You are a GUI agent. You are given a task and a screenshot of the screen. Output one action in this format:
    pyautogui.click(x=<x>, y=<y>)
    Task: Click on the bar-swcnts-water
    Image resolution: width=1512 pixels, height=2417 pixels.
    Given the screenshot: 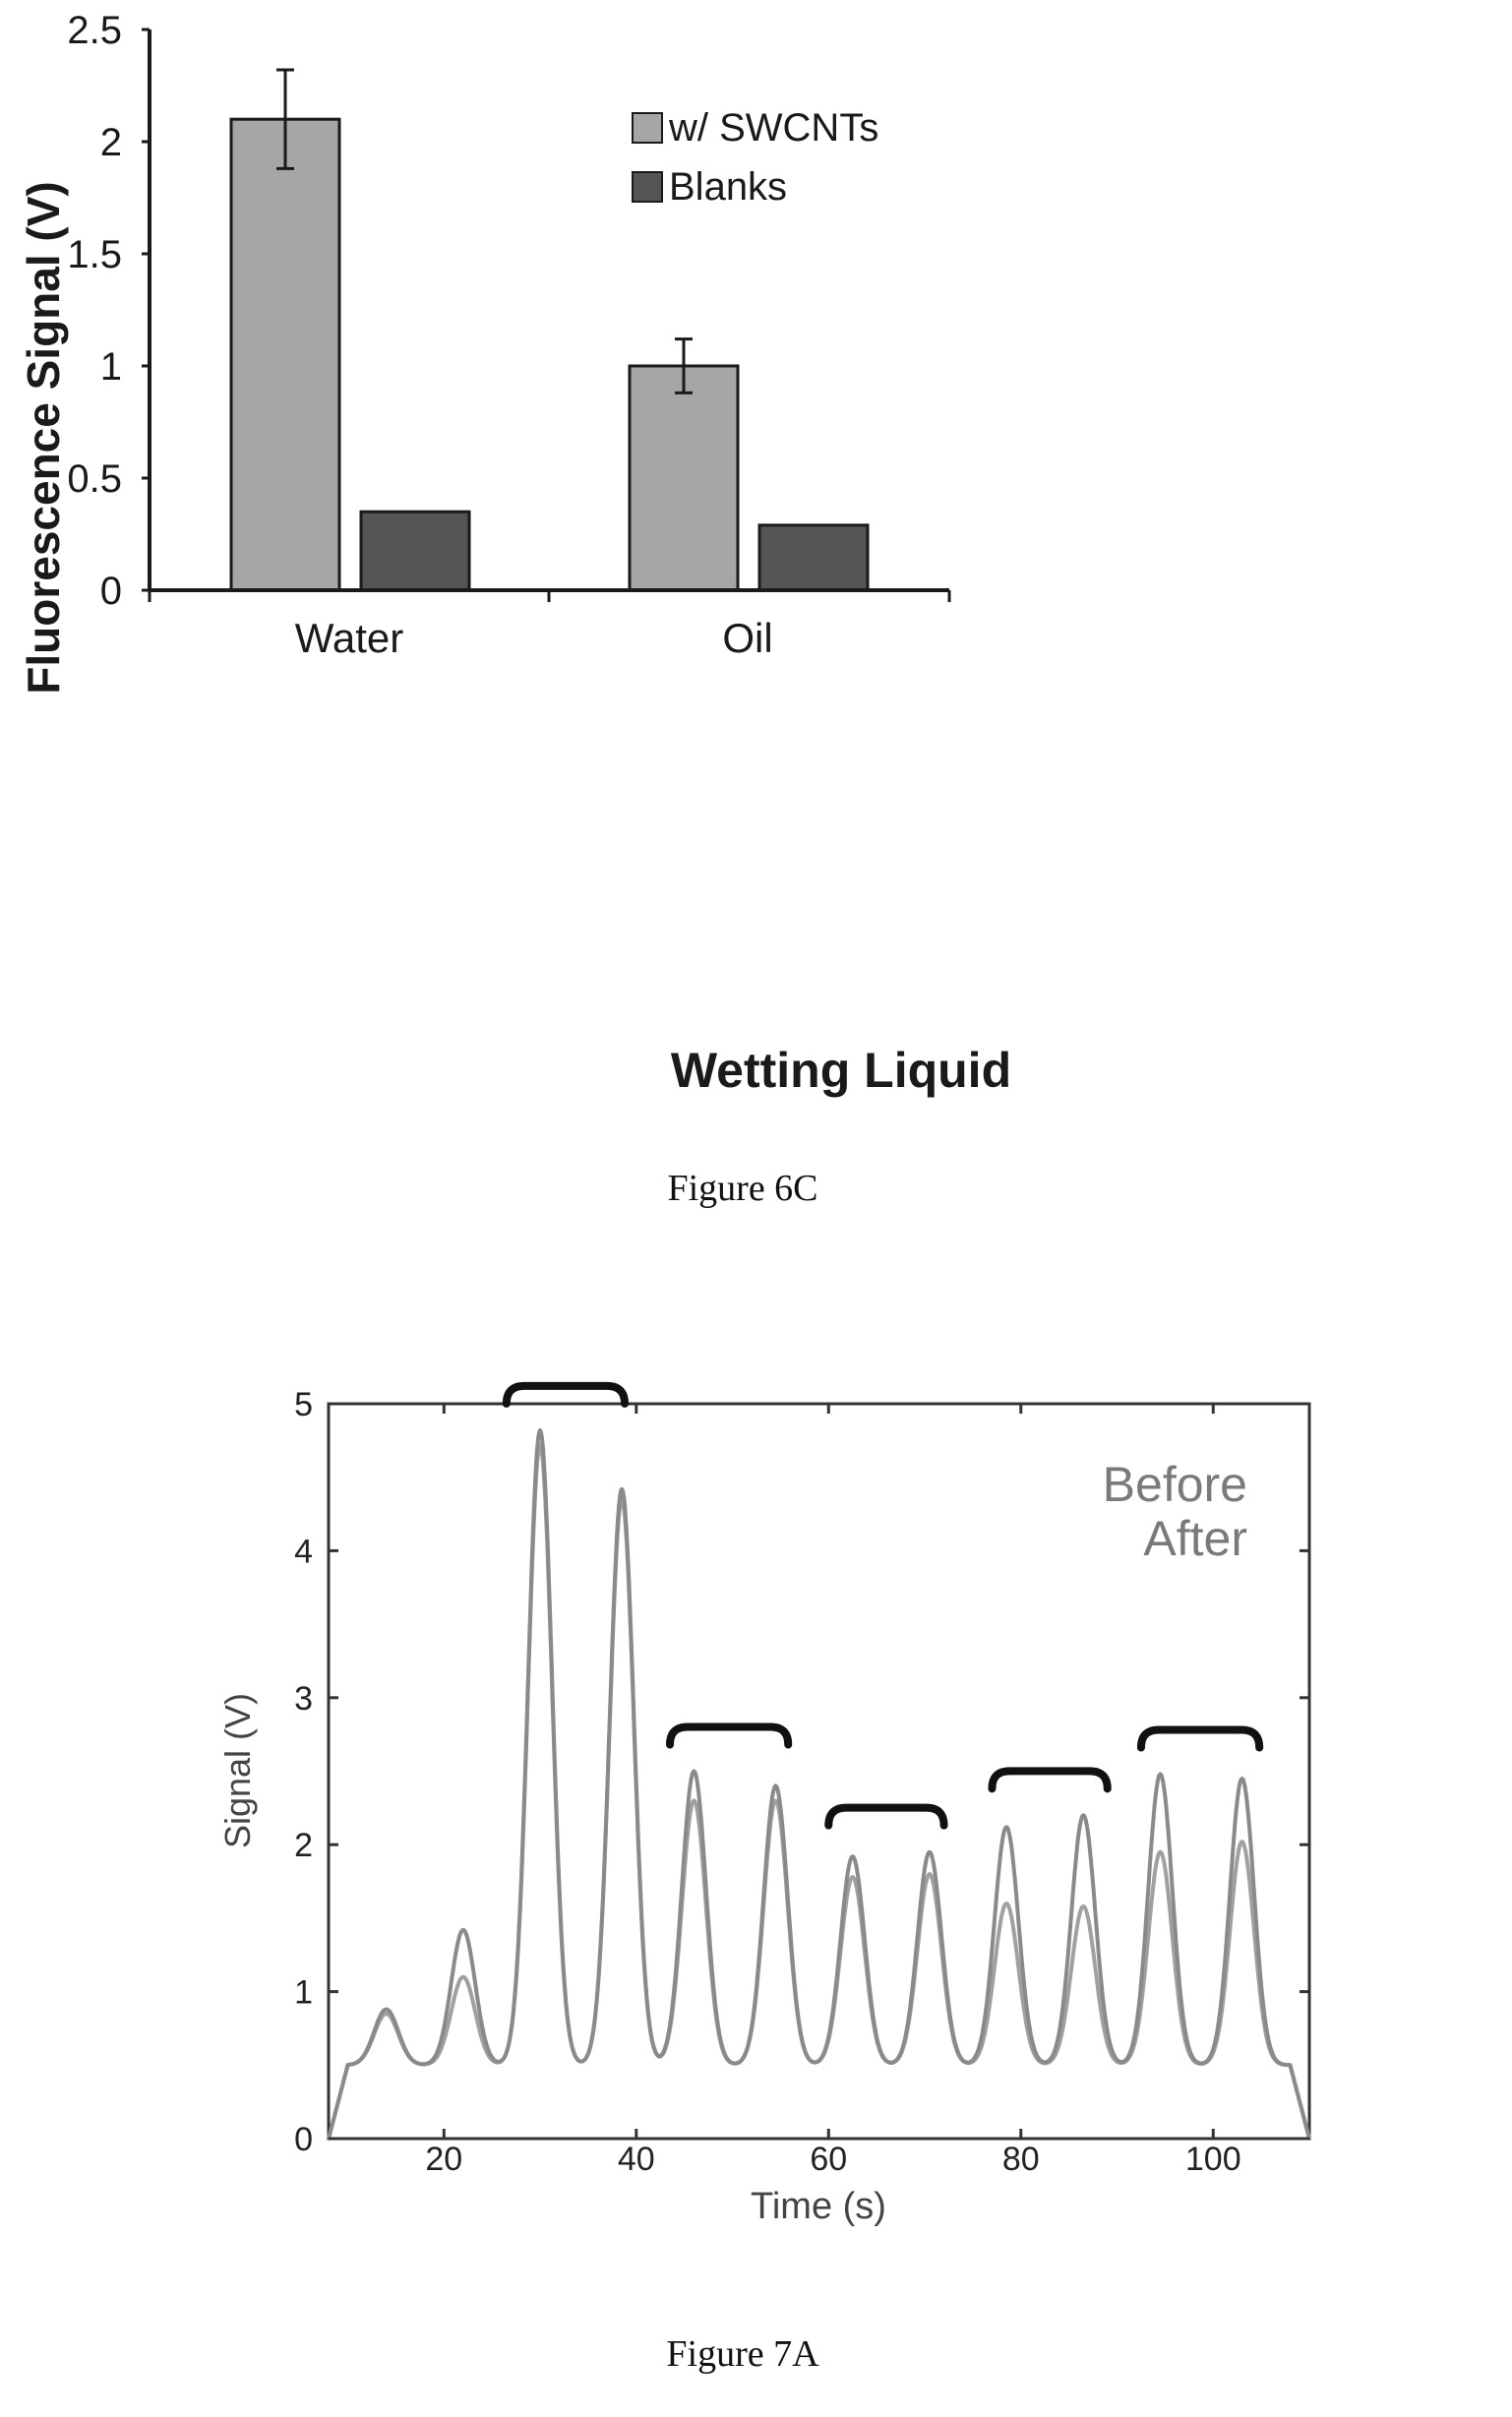 What is the action you would take?
    pyautogui.click(x=285, y=355)
    